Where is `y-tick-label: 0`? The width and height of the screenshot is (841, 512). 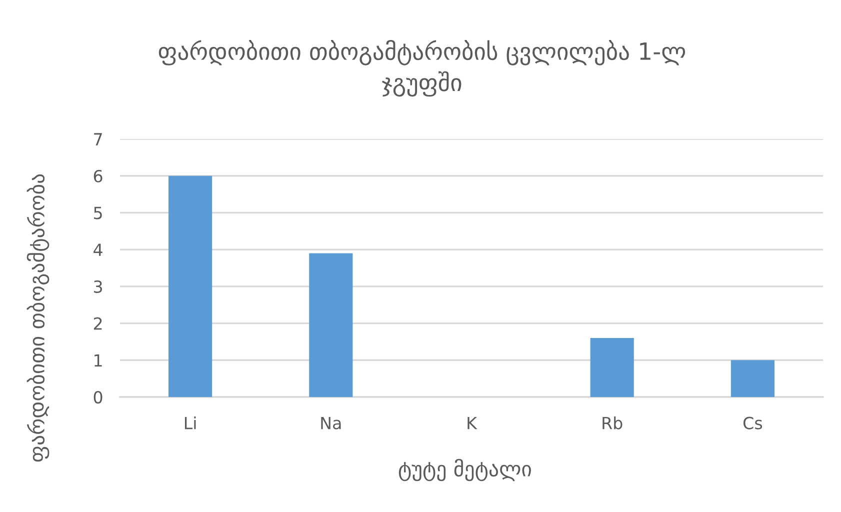 y-tick-label: 0 is located at coordinates (98, 397).